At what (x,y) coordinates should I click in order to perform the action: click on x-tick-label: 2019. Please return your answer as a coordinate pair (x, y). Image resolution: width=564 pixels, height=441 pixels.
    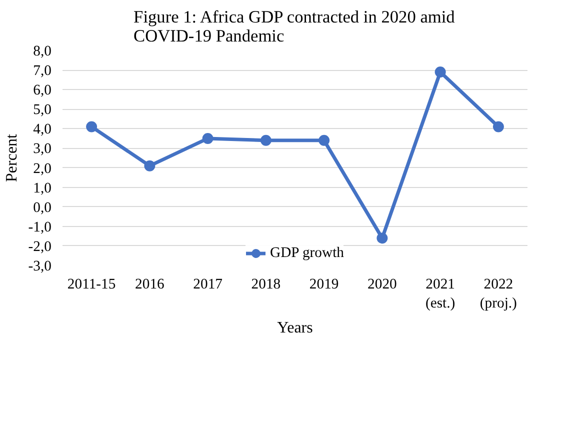
    Looking at the image, I should click on (324, 284).